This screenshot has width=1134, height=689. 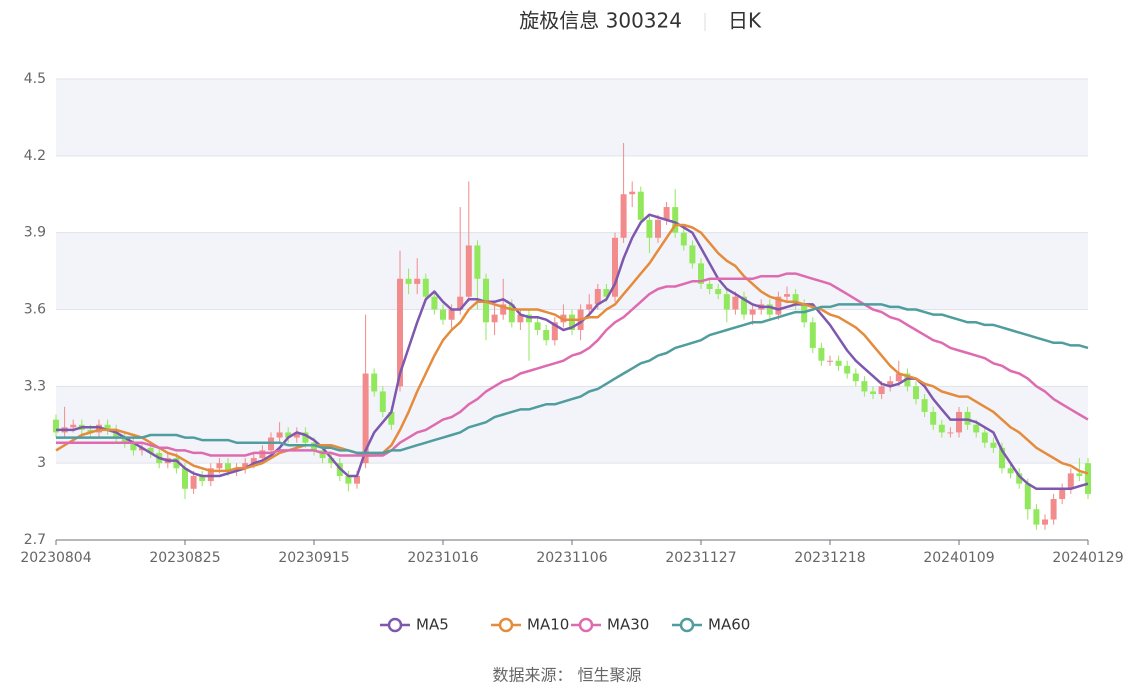 I want to click on y-tick-label: 4.5, so click(x=35, y=79).